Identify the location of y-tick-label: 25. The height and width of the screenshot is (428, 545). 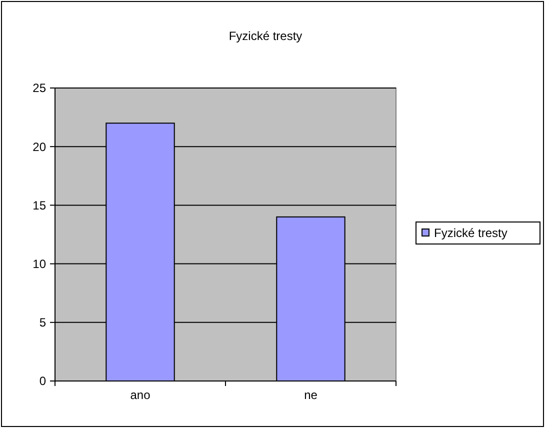
(39, 88).